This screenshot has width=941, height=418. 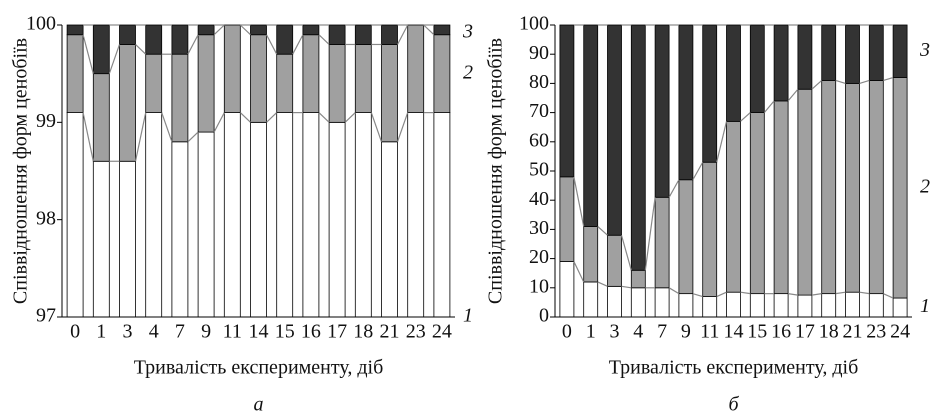 I want to click on y-tick-label: 98, so click(x=46, y=218).